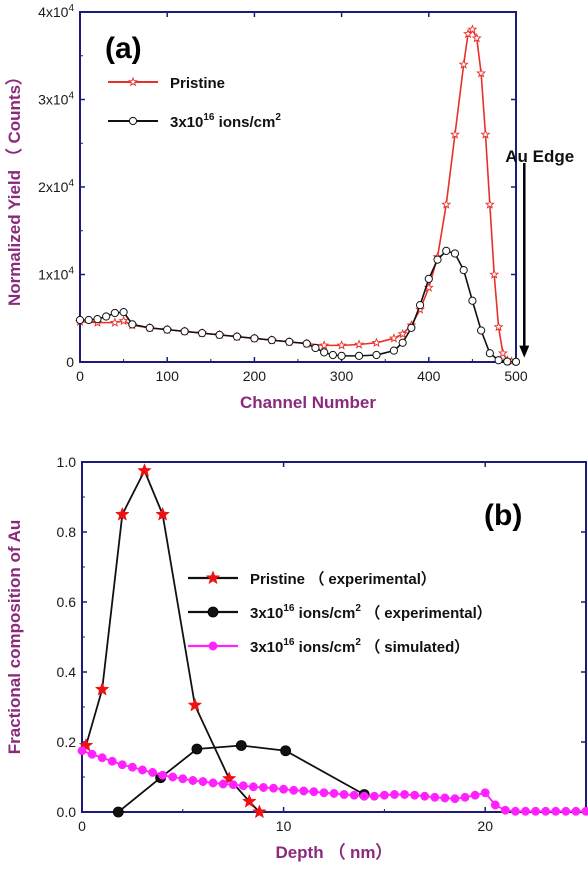 This screenshot has width=588, height=869. What do you see at coordinates (56, 186) in the screenshot?
I see `y-tick-label: 2x10⁴` at bounding box center [56, 186].